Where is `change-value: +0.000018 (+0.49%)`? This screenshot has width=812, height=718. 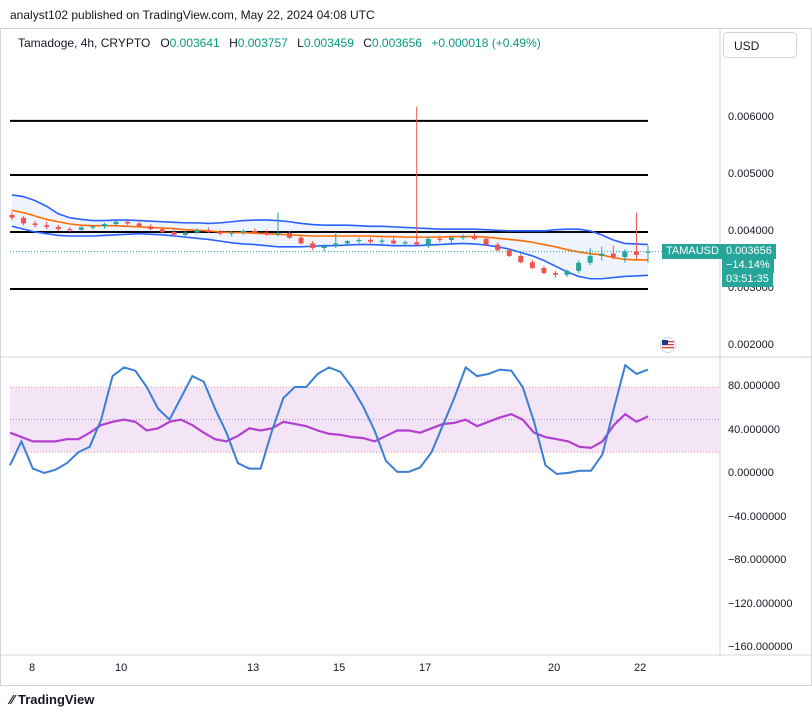
change-value: +0.000018 (+0.49%) is located at coordinates (486, 43).